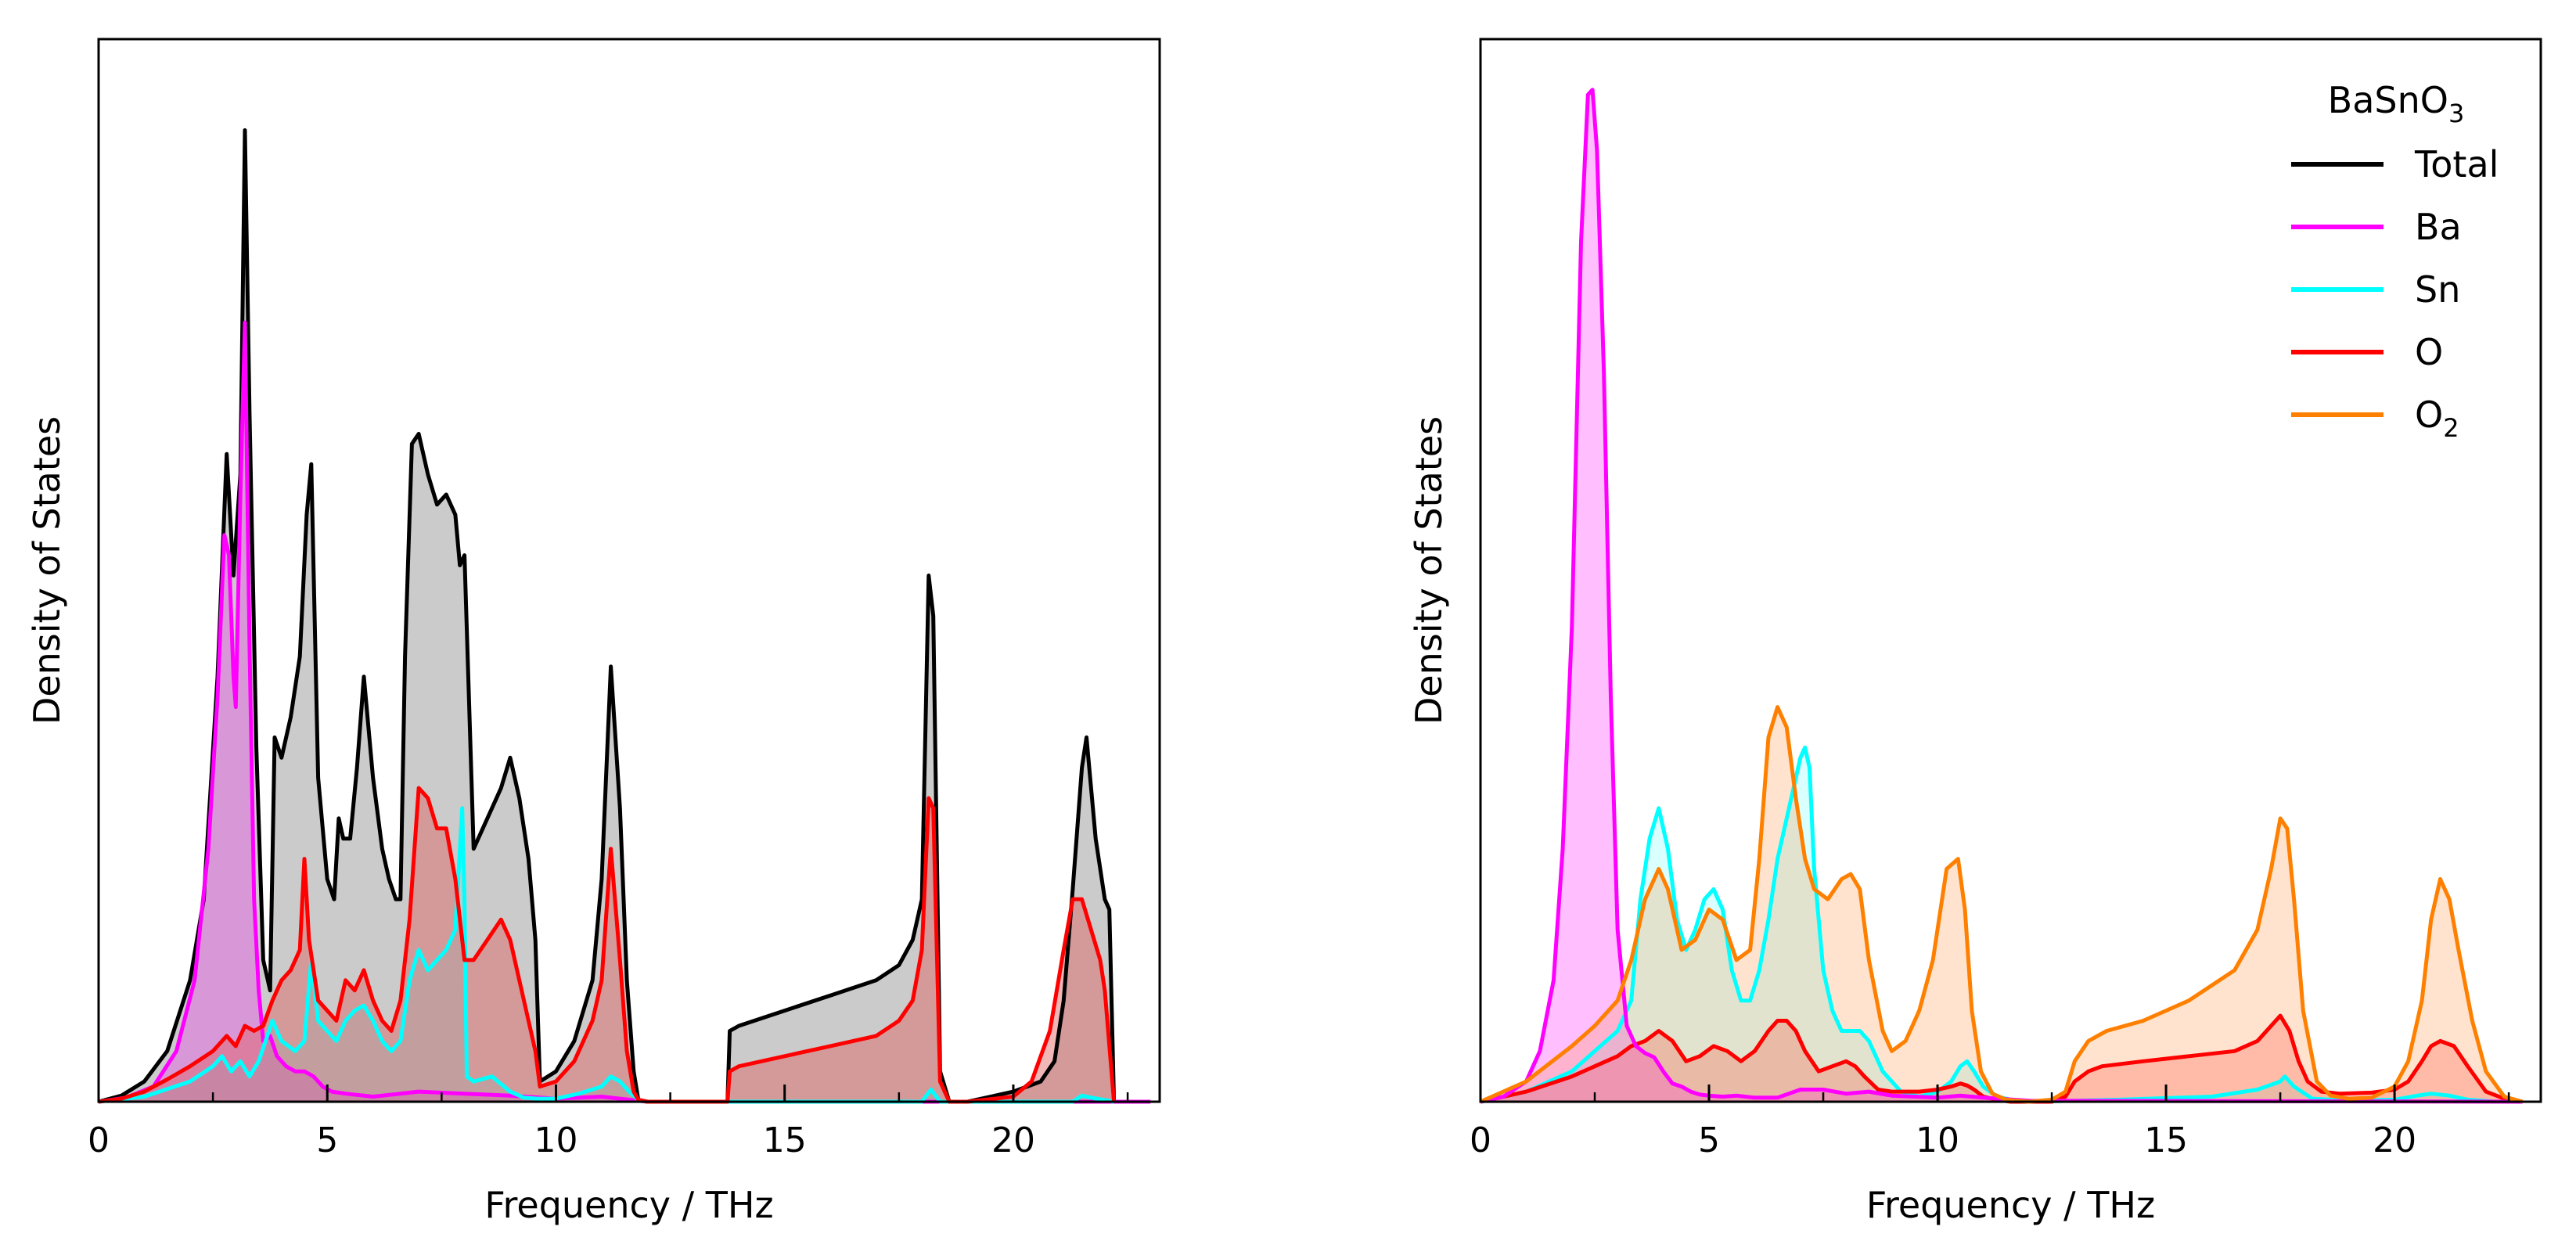 This screenshot has height=1259, width=2576. I want to click on legend-label-o: O, so click(2429, 352).